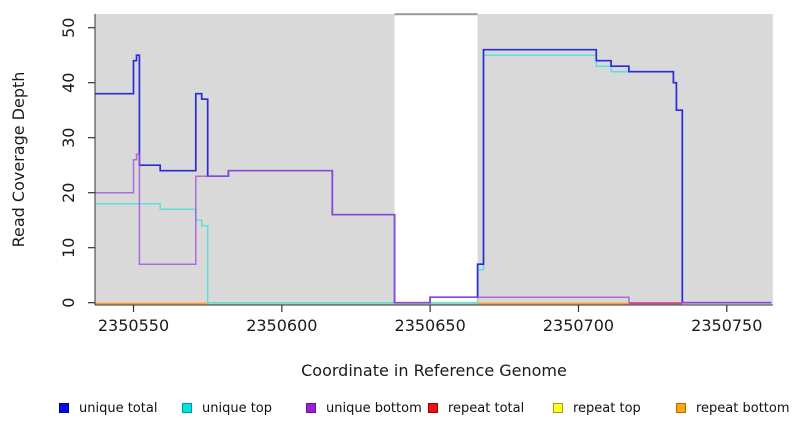 This screenshot has height=432, width=792. What do you see at coordinates (68, 303) in the screenshot?
I see `y-tick-label: 0` at bounding box center [68, 303].